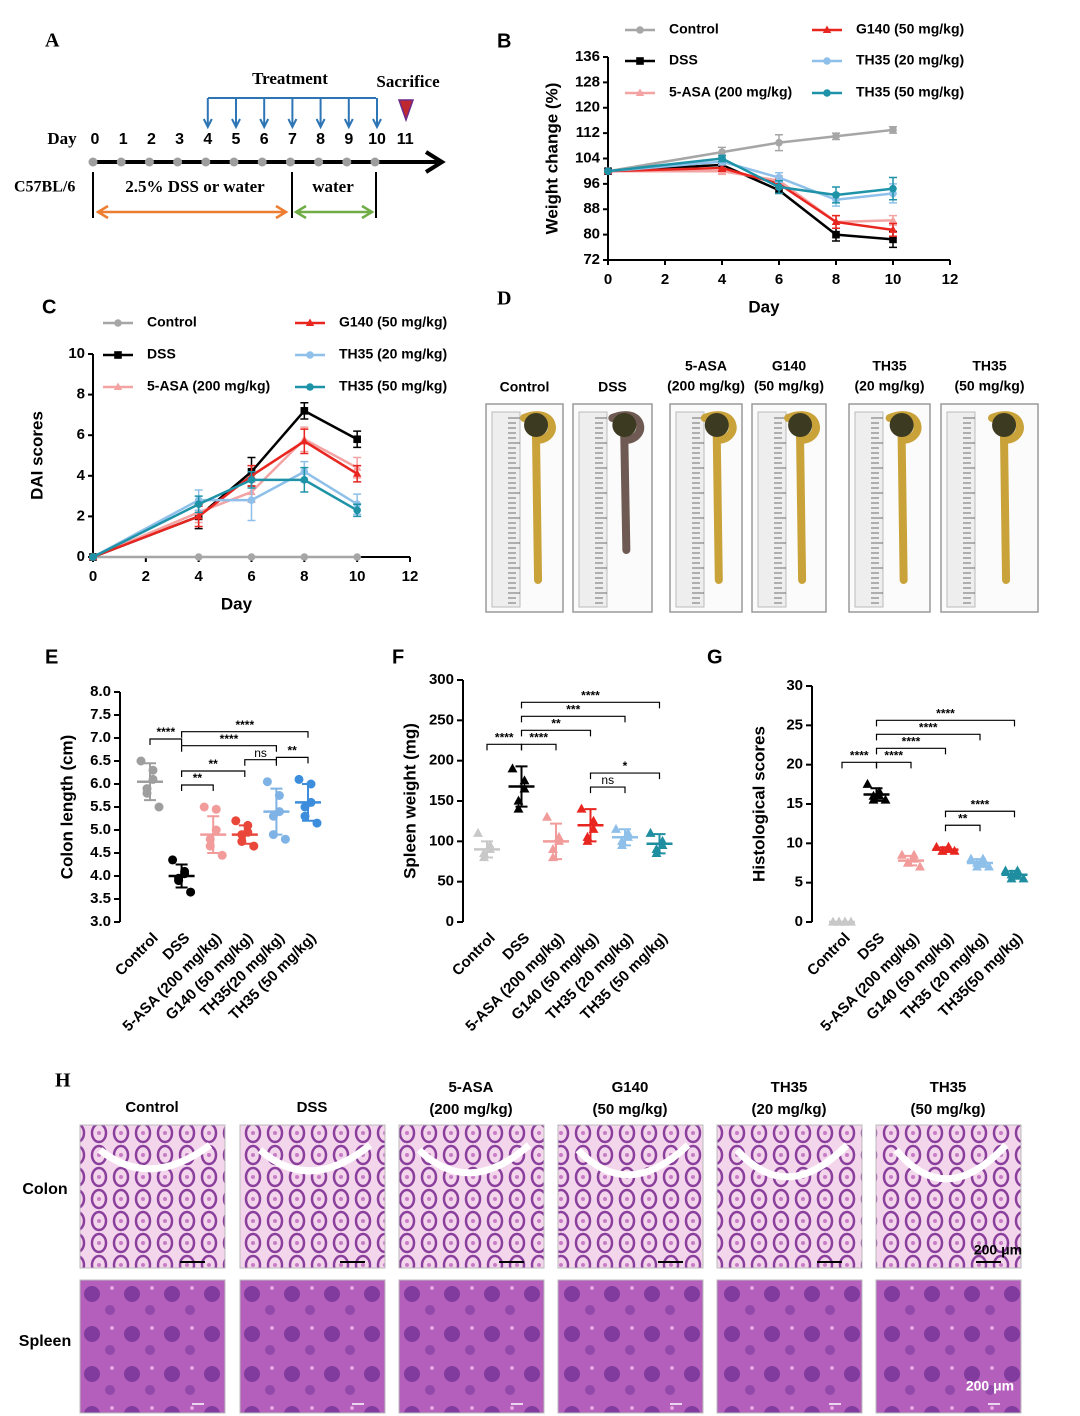 The height and width of the screenshot is (1416, 1080). I want to click on ruler-ticks, so click(780, 510).